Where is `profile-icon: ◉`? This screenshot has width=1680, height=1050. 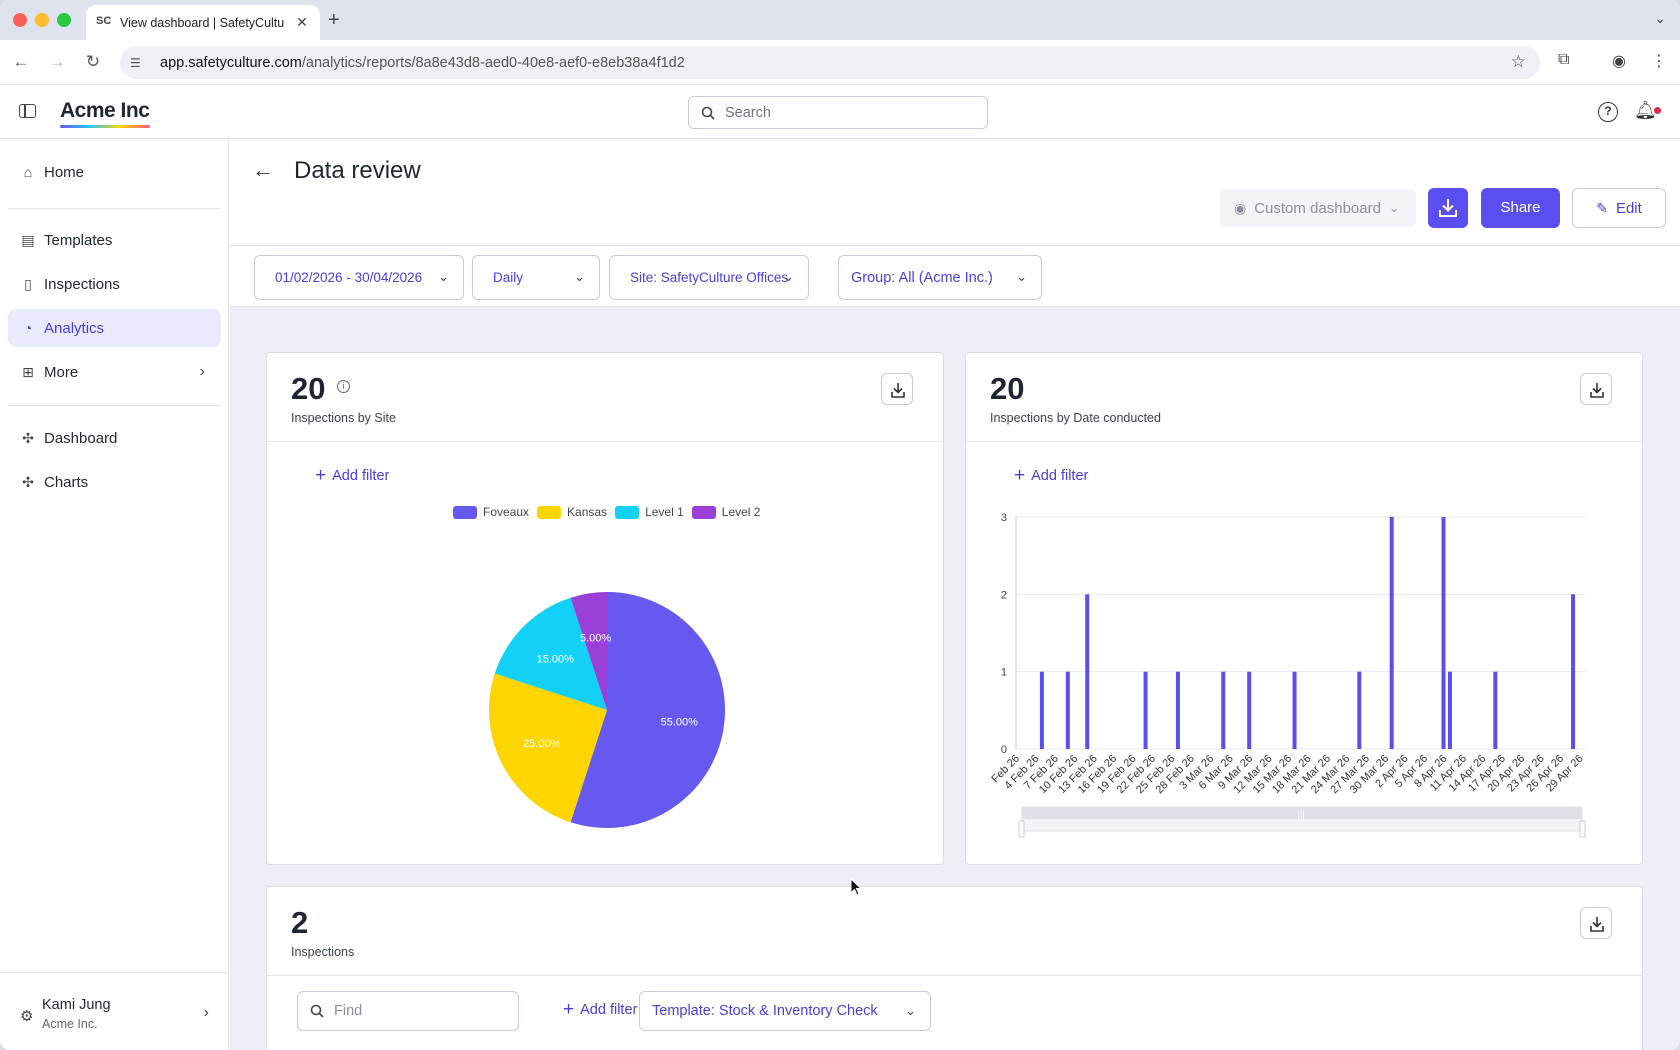
profile-icon: ◉ is located at coordinates (1619, 61).